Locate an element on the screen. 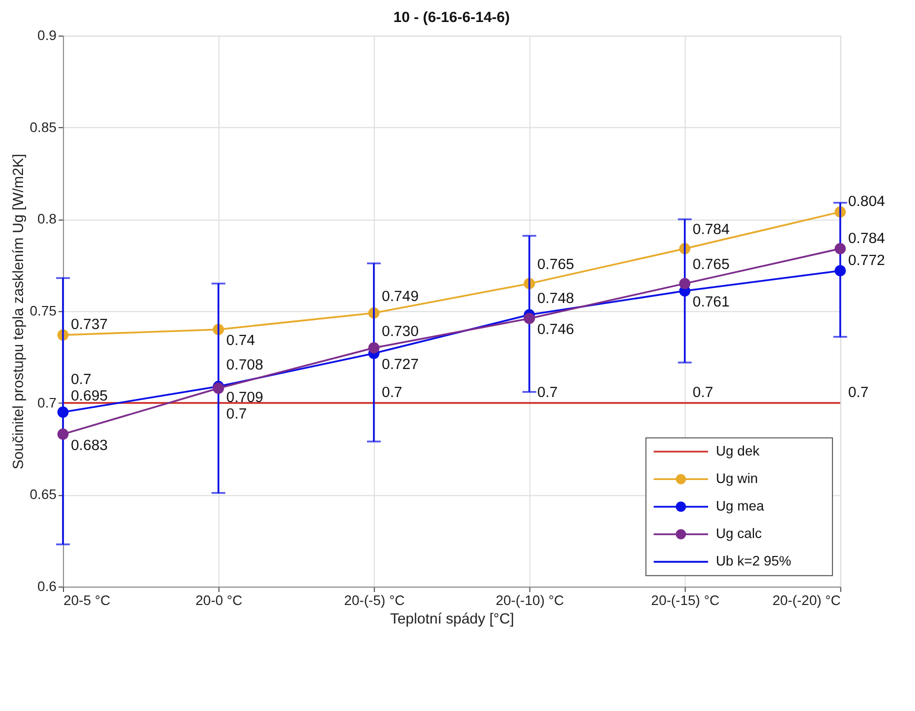  y-tick-label: 0.9 is located at coordinates (47, 36).